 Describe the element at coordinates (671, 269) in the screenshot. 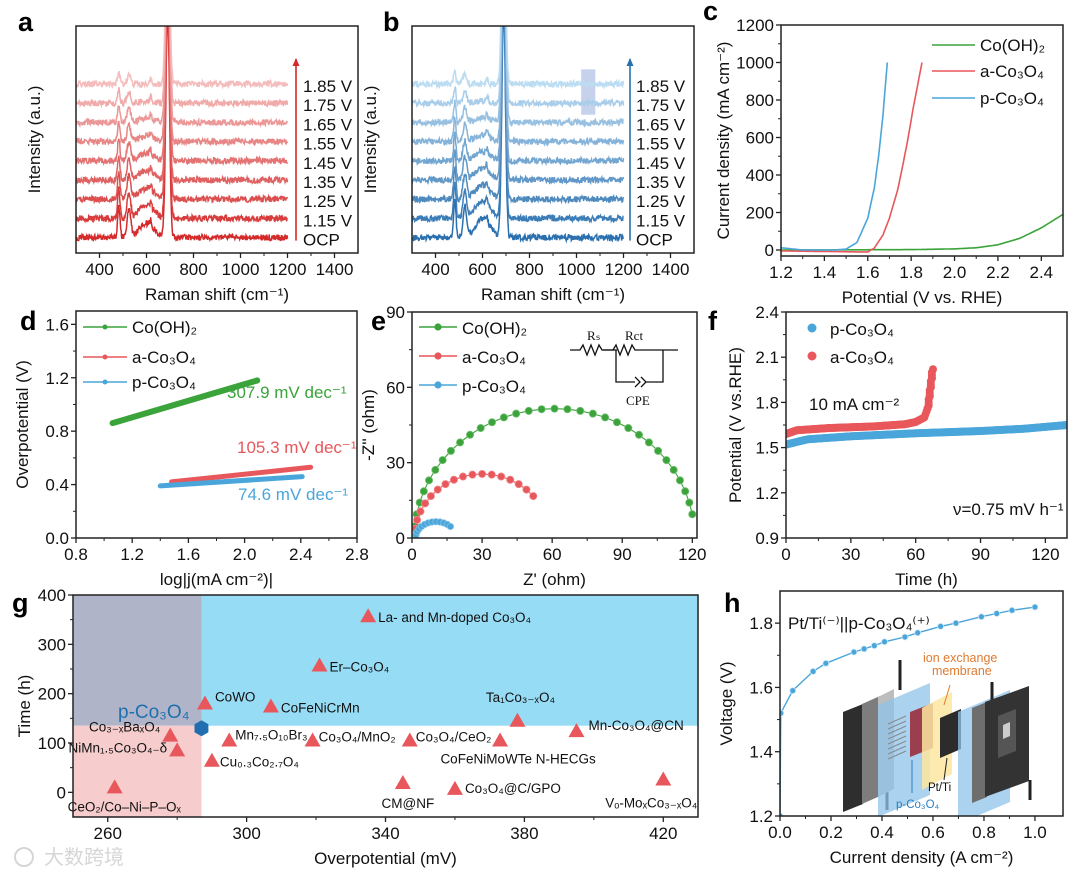

I see `x-tick-label: 1400` at that location.